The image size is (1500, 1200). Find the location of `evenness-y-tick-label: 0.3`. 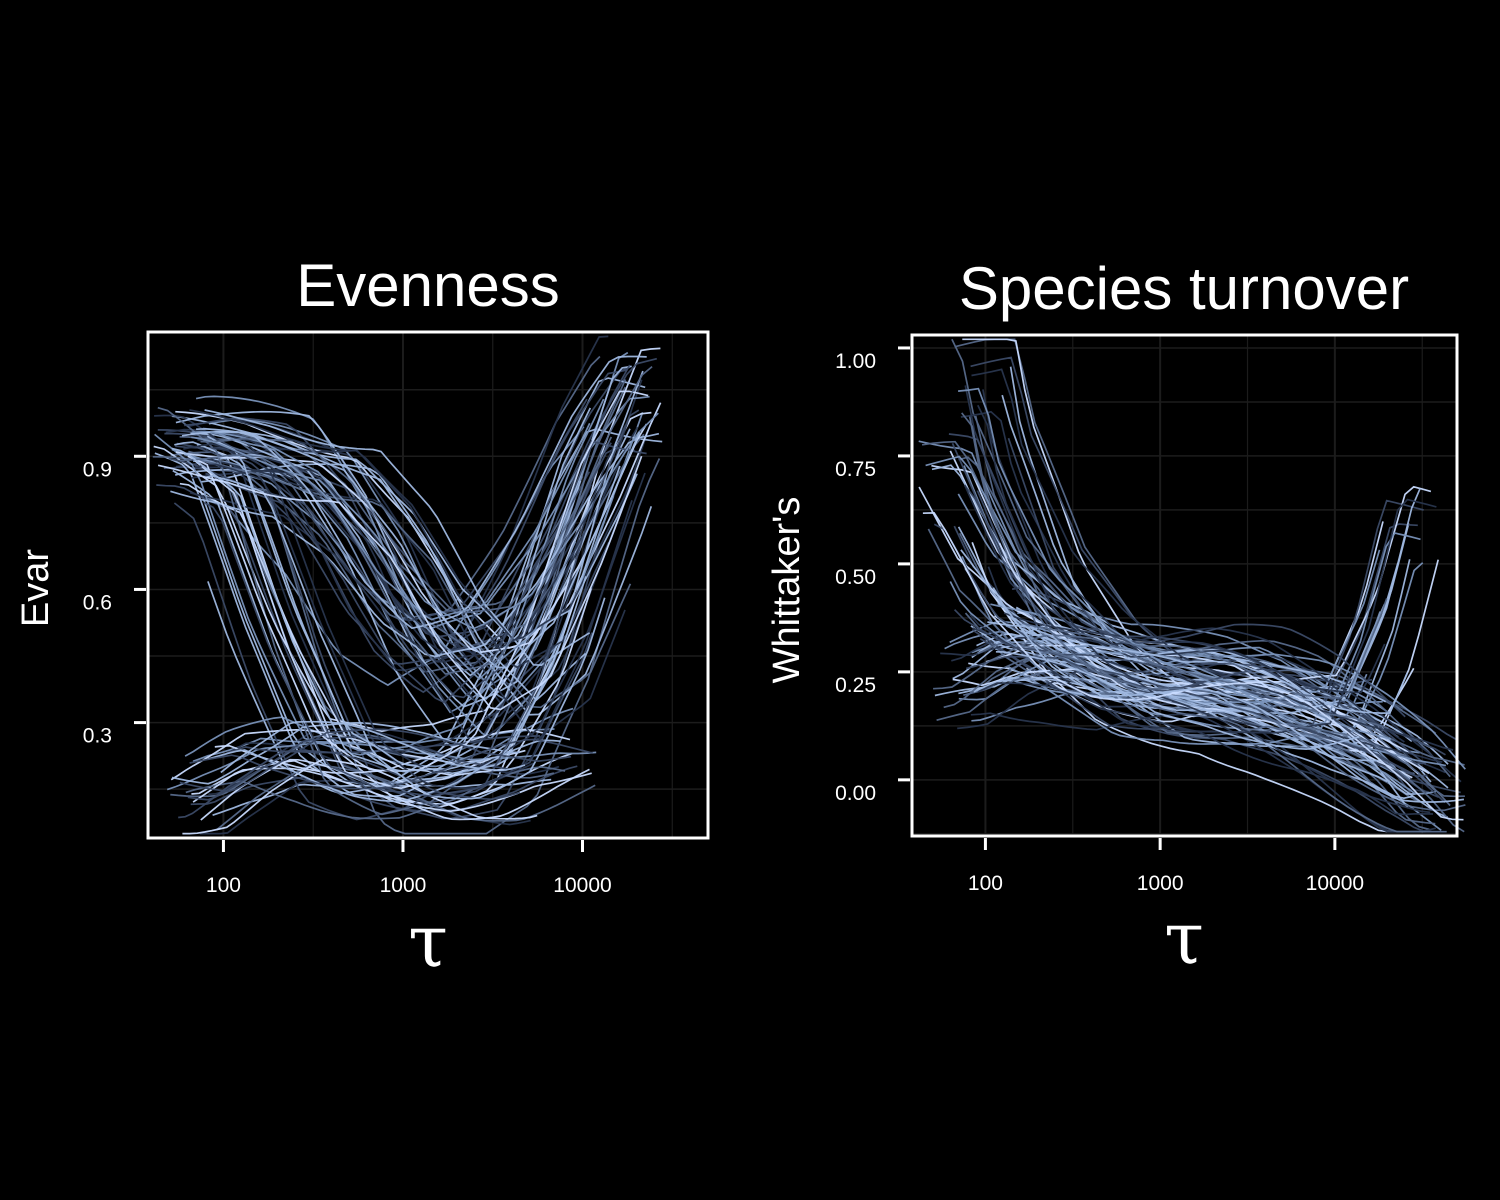

evenness-y-tick-label: 0.3 is located at coordinates (97, 736).